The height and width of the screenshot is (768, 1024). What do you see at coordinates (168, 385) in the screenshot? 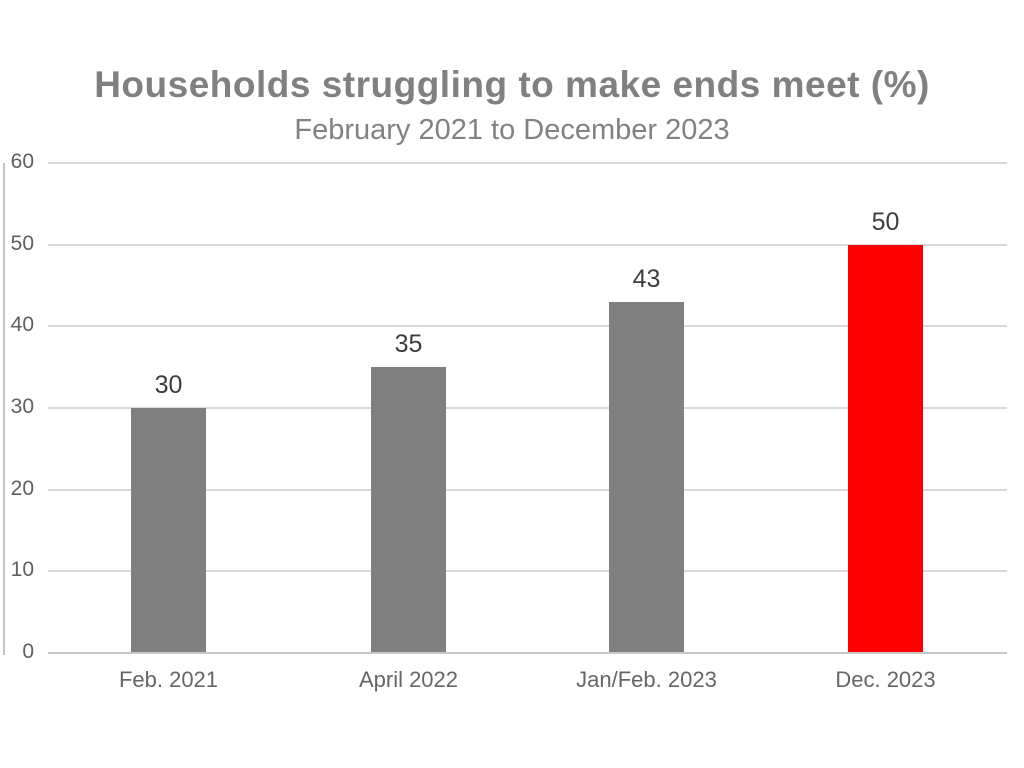
I see `bar-value-label: 30` at bounding box center [168, 385].